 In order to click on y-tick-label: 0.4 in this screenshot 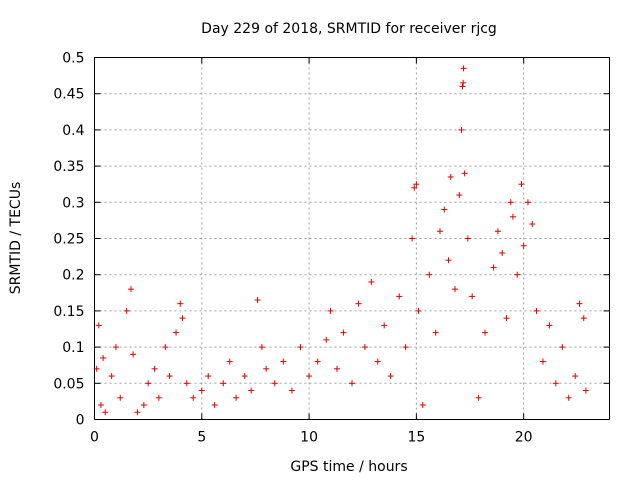, I will do `click(73, 131)`.